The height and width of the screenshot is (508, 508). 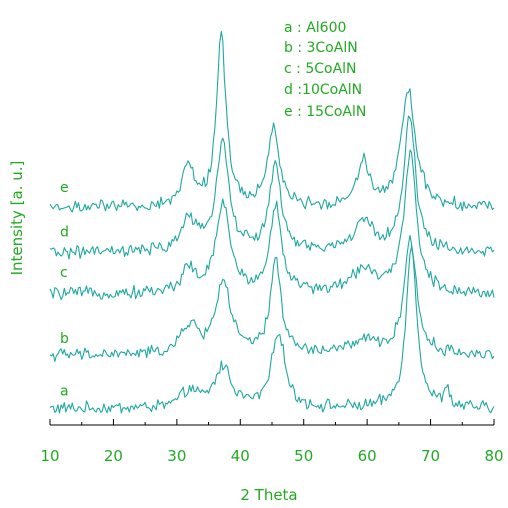 What do you see at coordinates (176, 456) in the screenshot?
I see `x-tick-label: 30` at bounding box center [176, 456].